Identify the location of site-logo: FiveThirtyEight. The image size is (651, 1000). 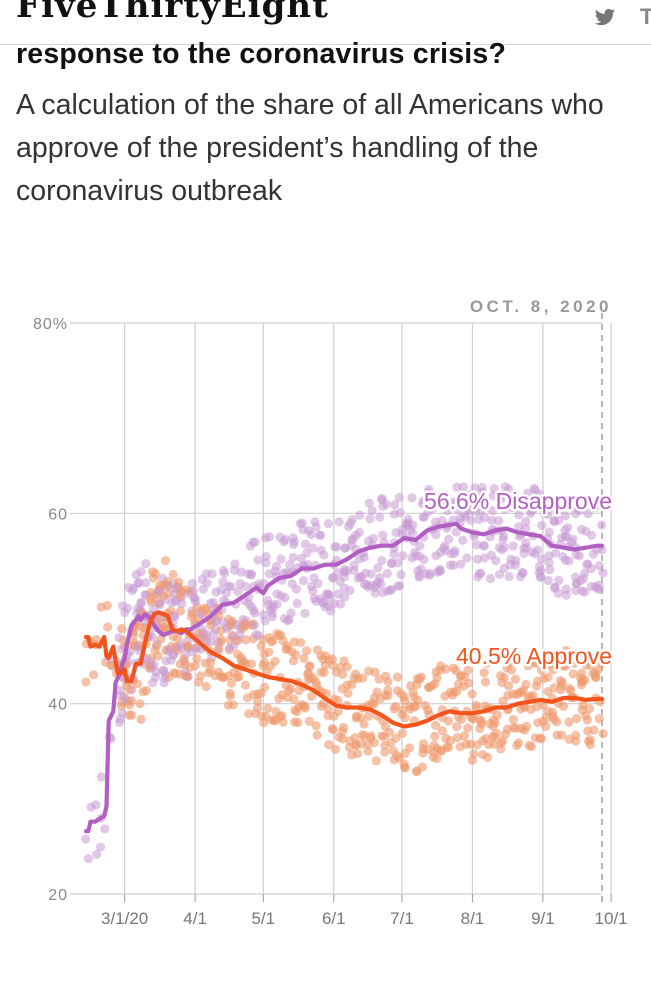
(172, 13).